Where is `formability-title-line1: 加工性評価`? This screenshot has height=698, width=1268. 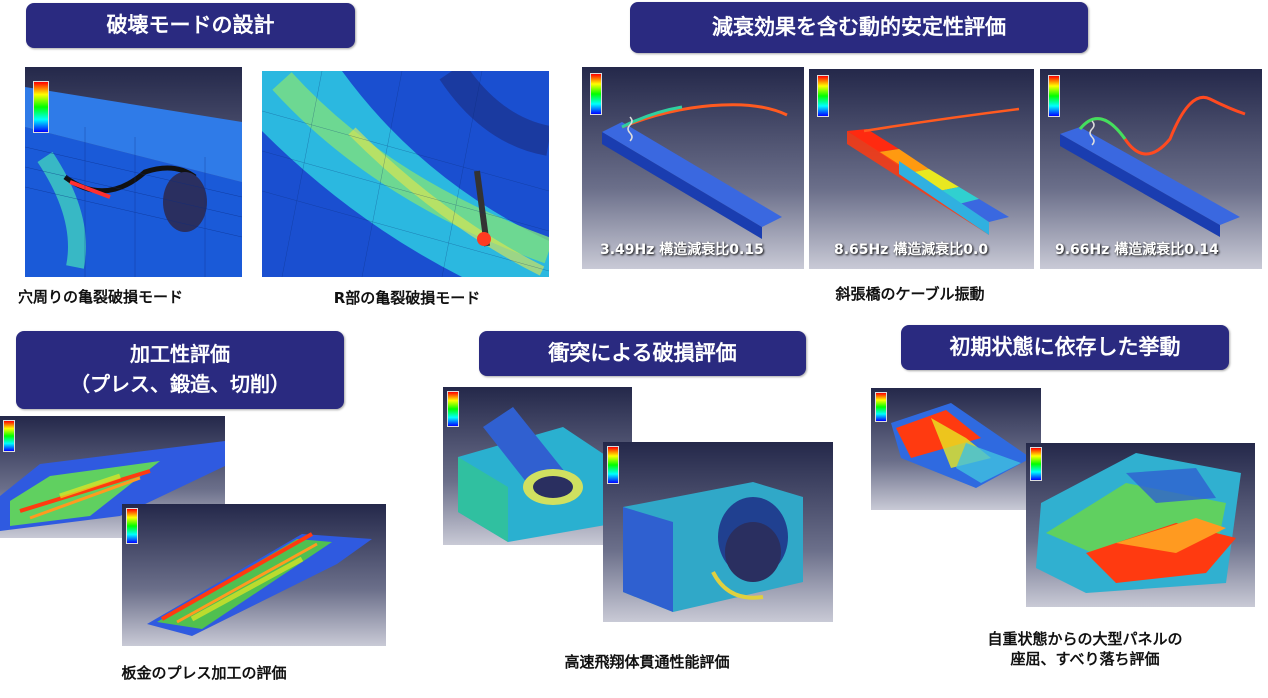
formability-title-line1: 加工性評価 is located at coordinates (180, 354).